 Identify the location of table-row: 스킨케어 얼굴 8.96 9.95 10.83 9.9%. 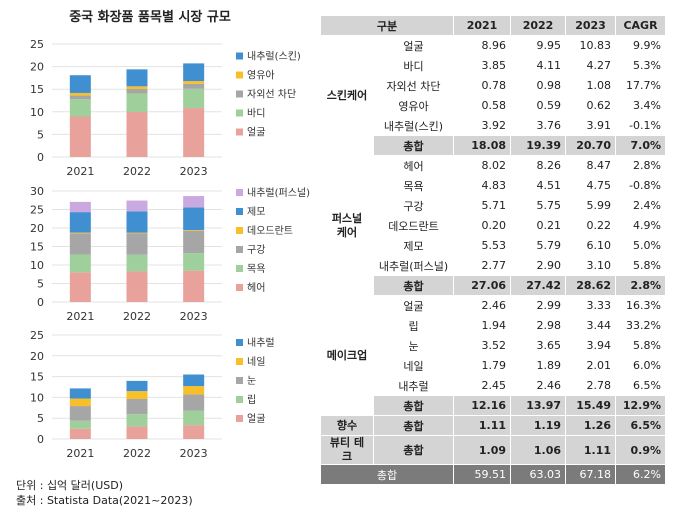
(493, 95).